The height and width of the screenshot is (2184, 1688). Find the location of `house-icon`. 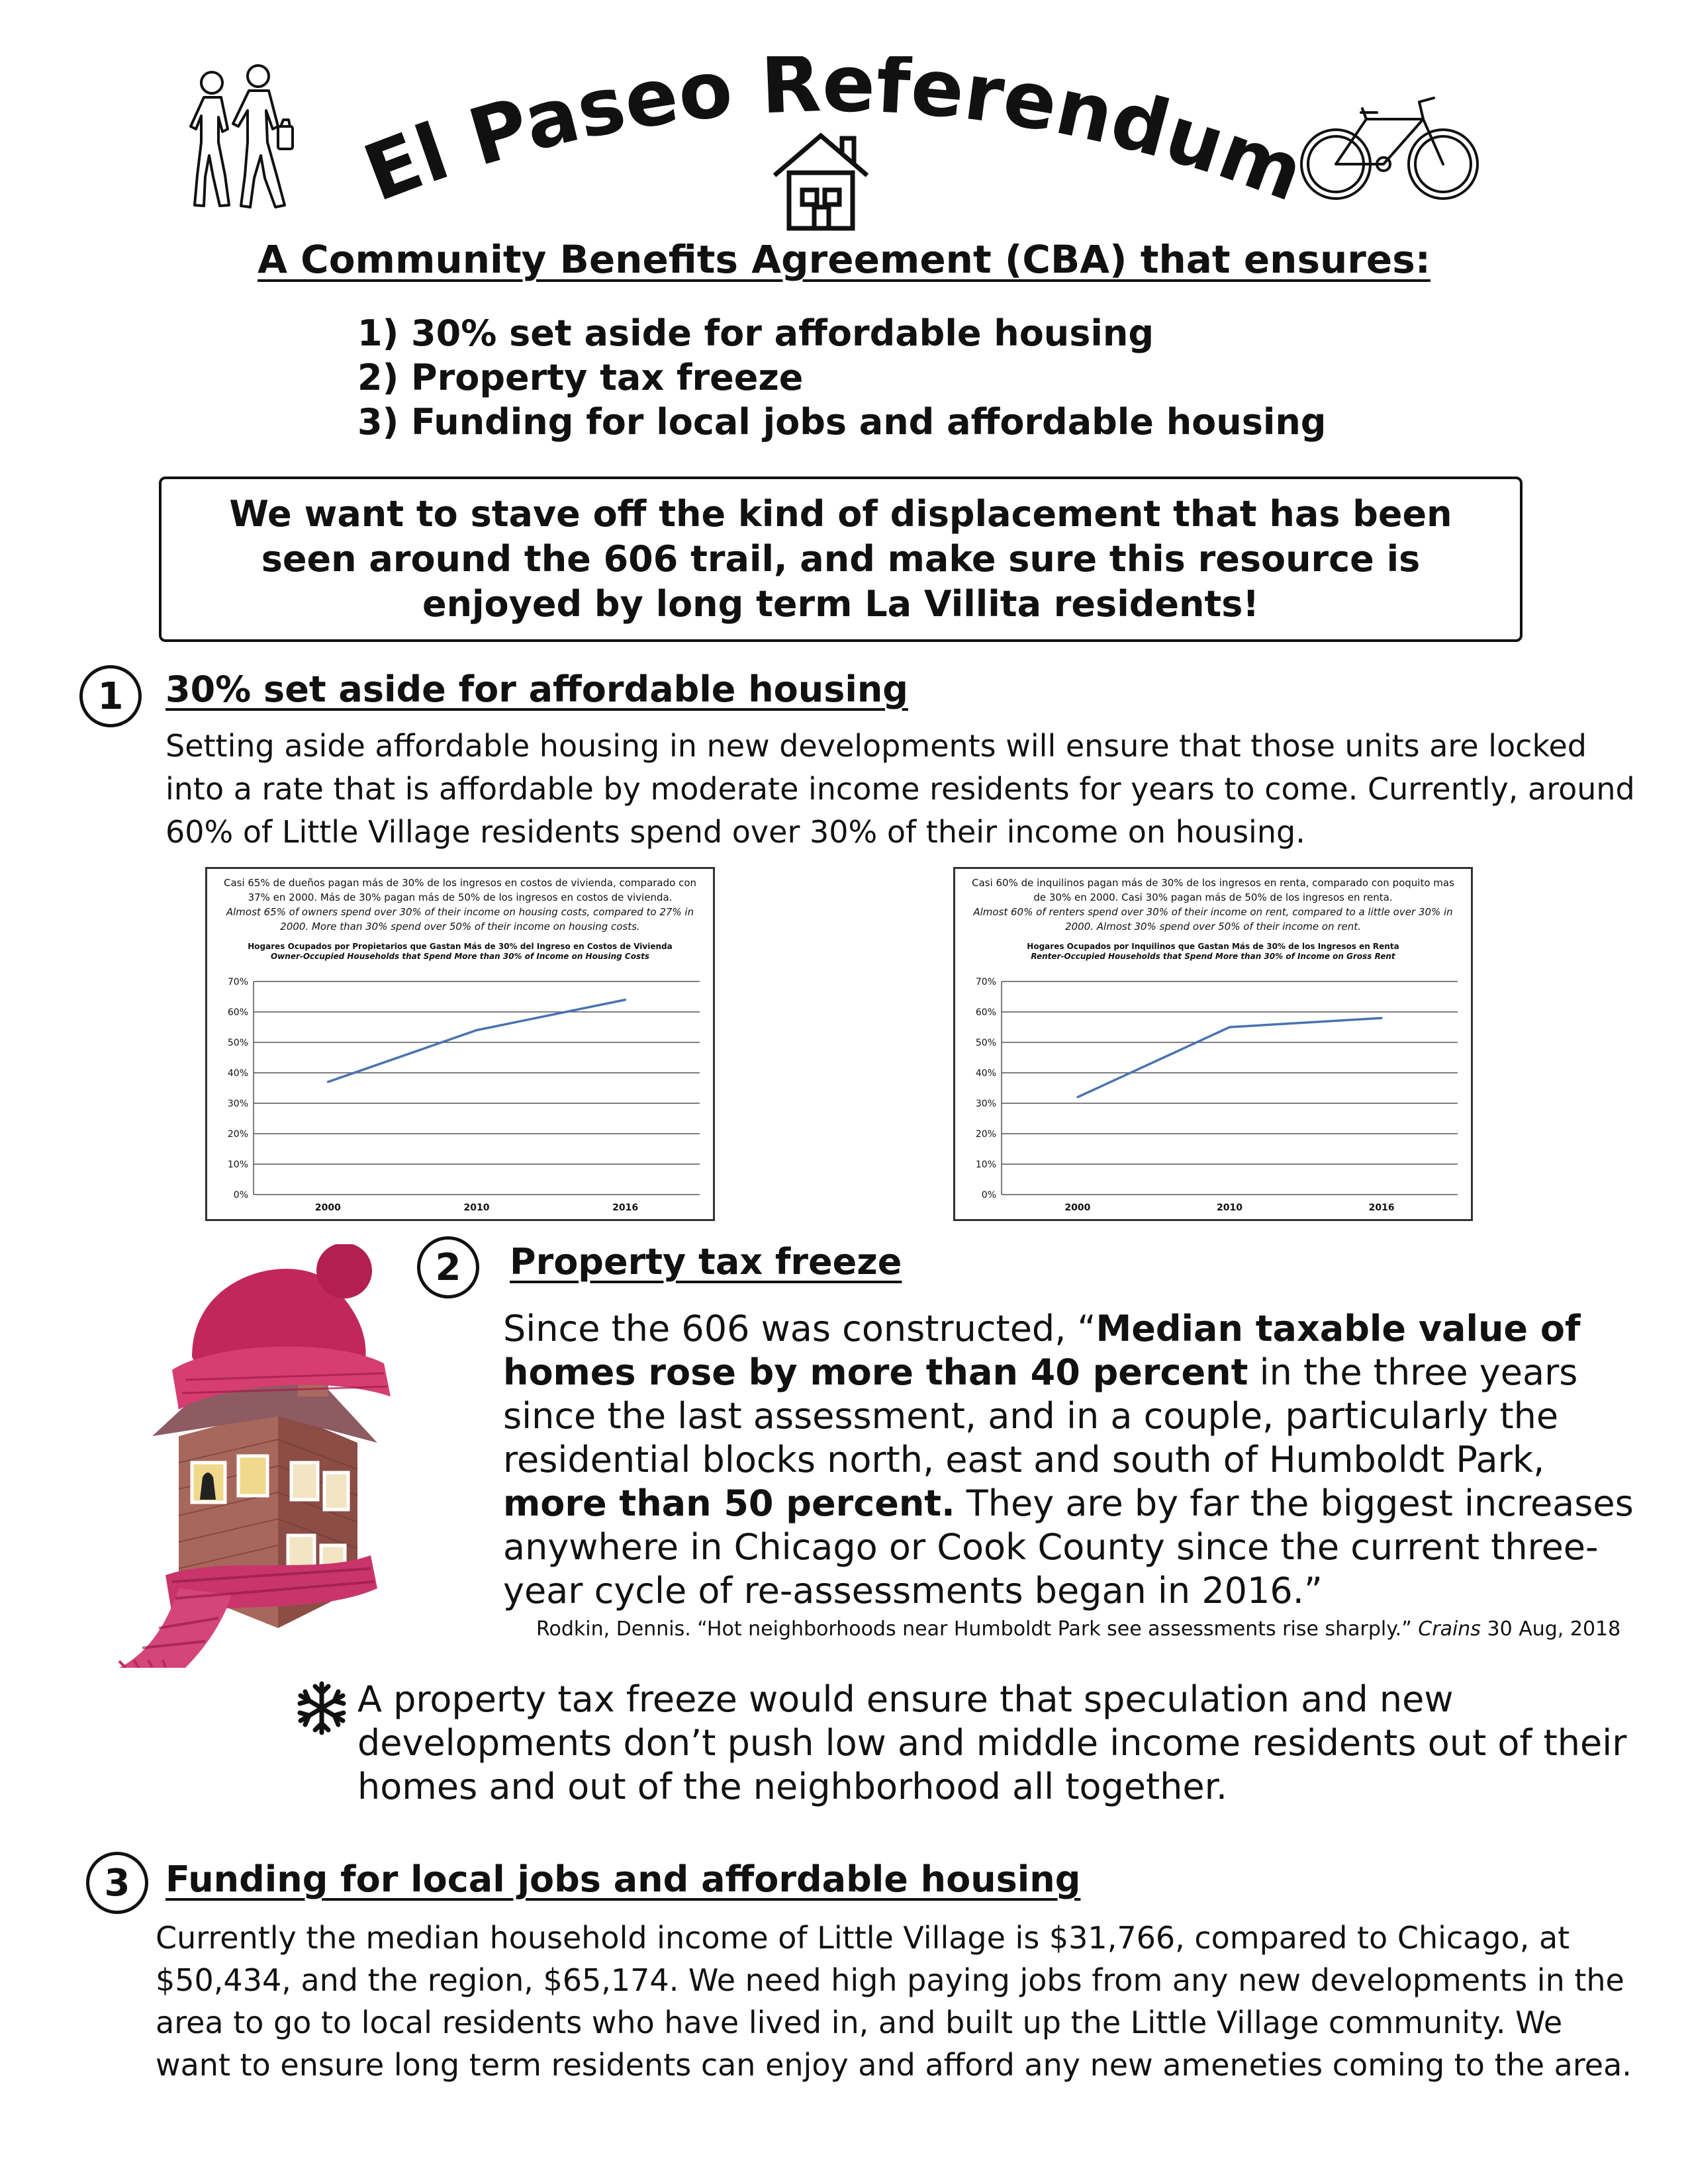

house-icon is located at coordinates (821, 182).